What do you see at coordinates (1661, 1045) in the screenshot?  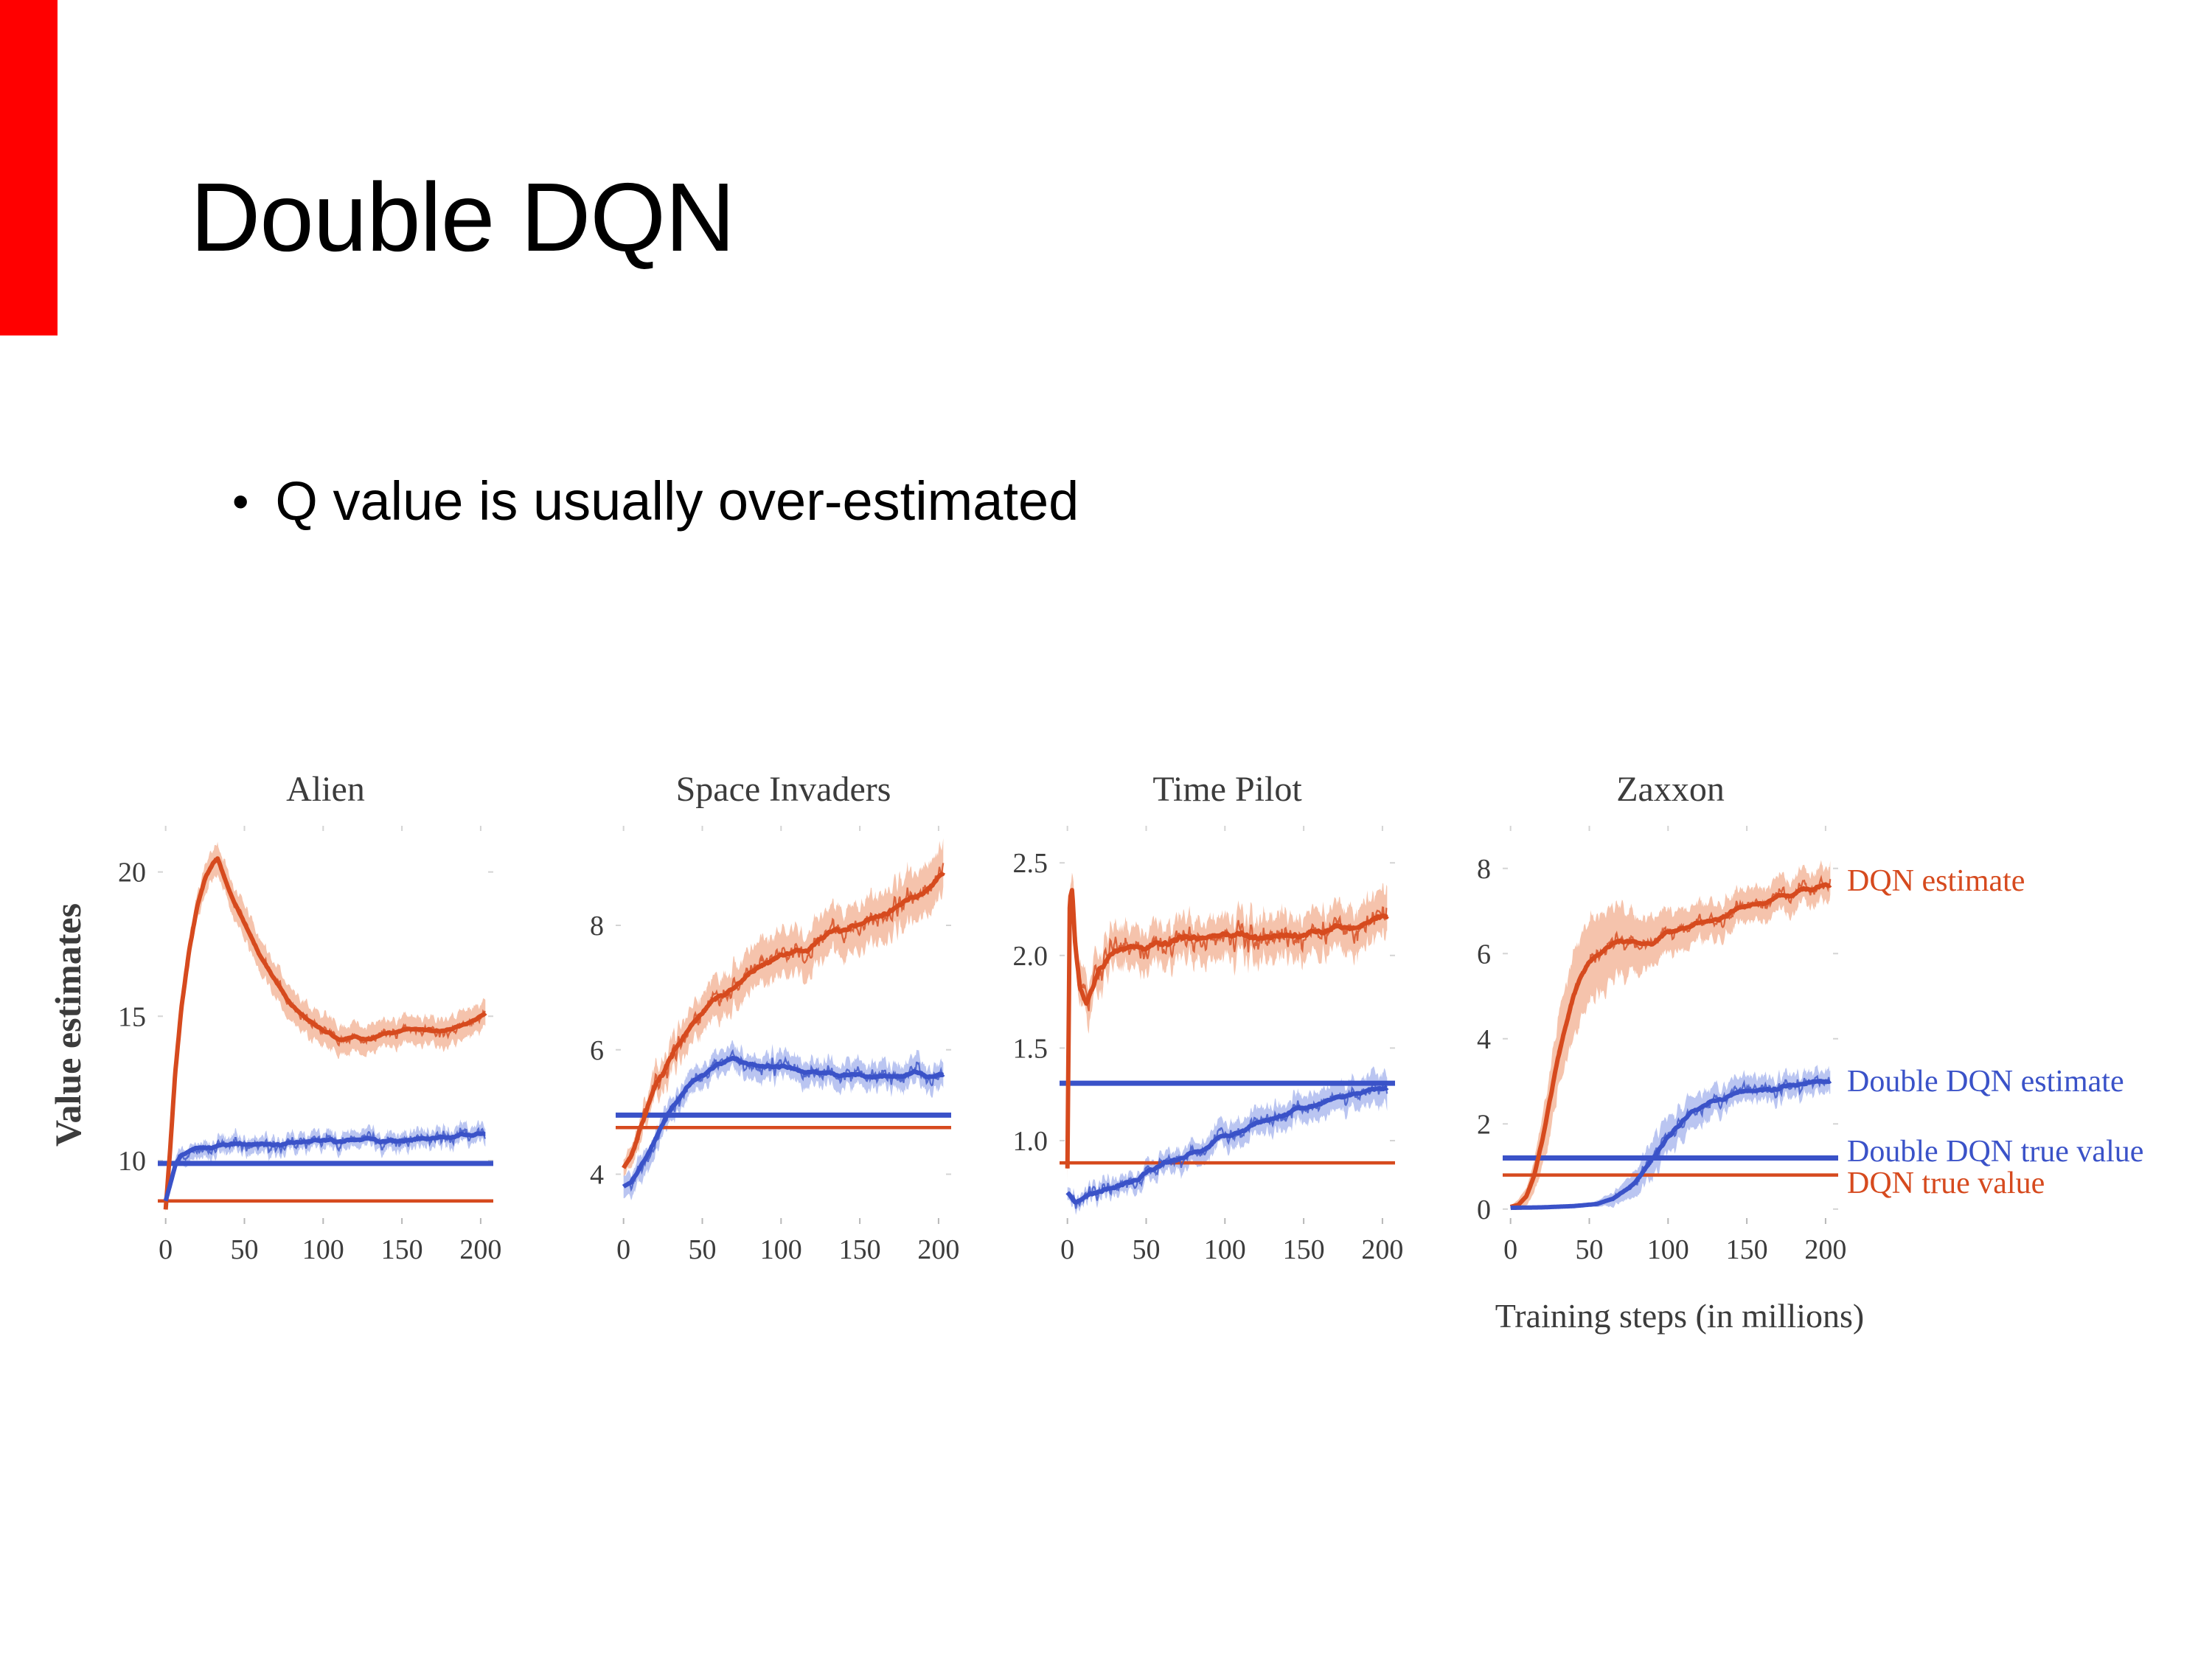 I see `chart-canvas-3: 0 50 100 150 200 0 2 4 6 8` at bounding box center [1661, 1045].